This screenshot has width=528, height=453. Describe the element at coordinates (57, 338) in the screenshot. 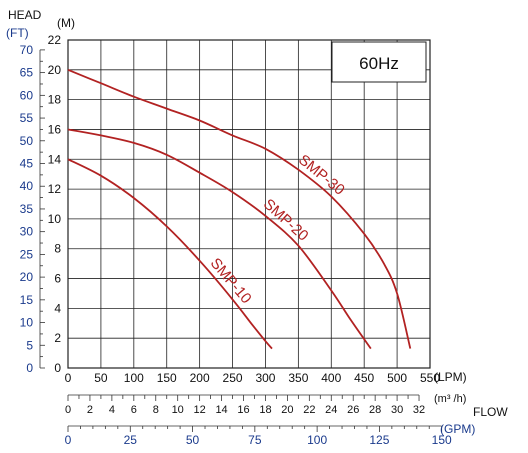

I see `head-m-tick-label: 2` at that location.